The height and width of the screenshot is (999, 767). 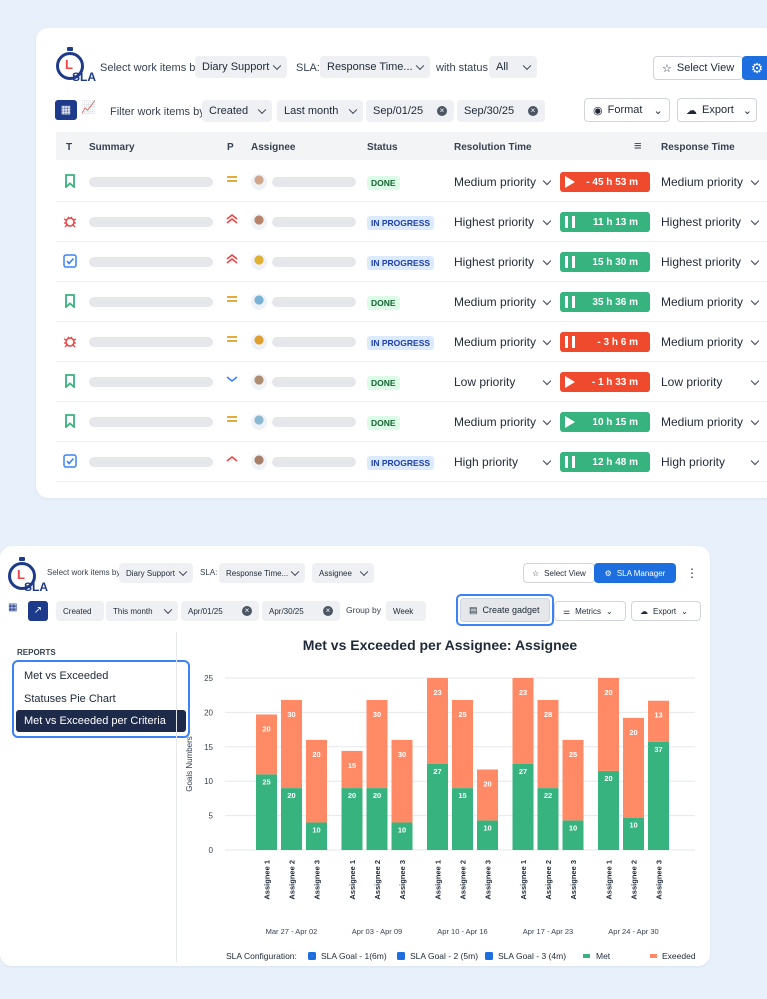 What do you see at coordinates (486, 462) in the screenshot?
I see `resolution-priority-select: High priority` at bounding box center [486, 462].